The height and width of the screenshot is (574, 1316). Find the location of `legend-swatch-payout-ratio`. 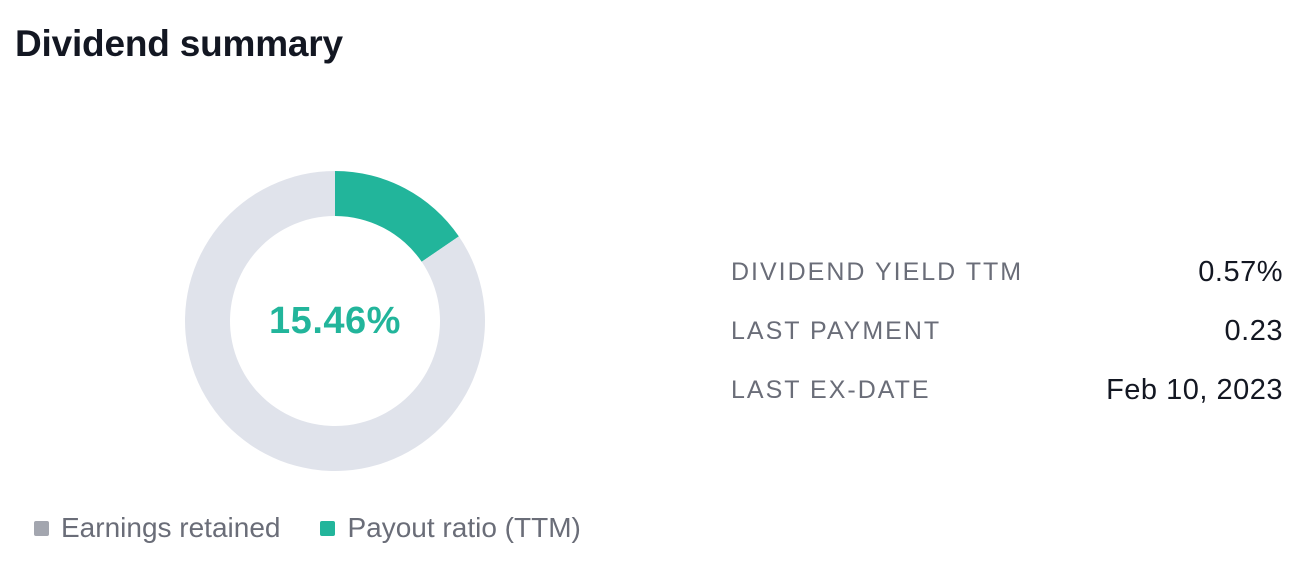

legend-swatch-payout-ratio is located at coordinates (328, 528).